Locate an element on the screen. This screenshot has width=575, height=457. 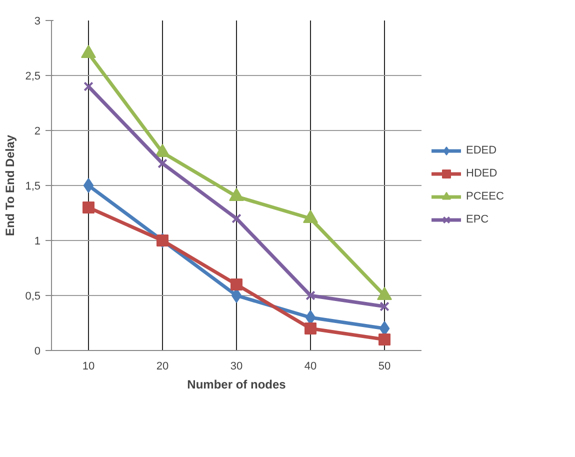
legend-label: PCEEC is located at coordinates (485, 196).